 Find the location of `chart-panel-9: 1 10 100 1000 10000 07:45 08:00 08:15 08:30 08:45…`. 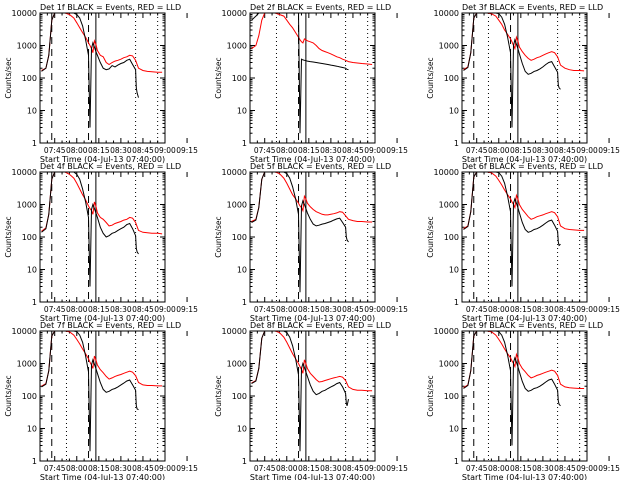

chart-panel-9: 1 10 100 1000 10000 07:45 08:00 08:15 08:30 08:45… is located at coordinates (523, 401).